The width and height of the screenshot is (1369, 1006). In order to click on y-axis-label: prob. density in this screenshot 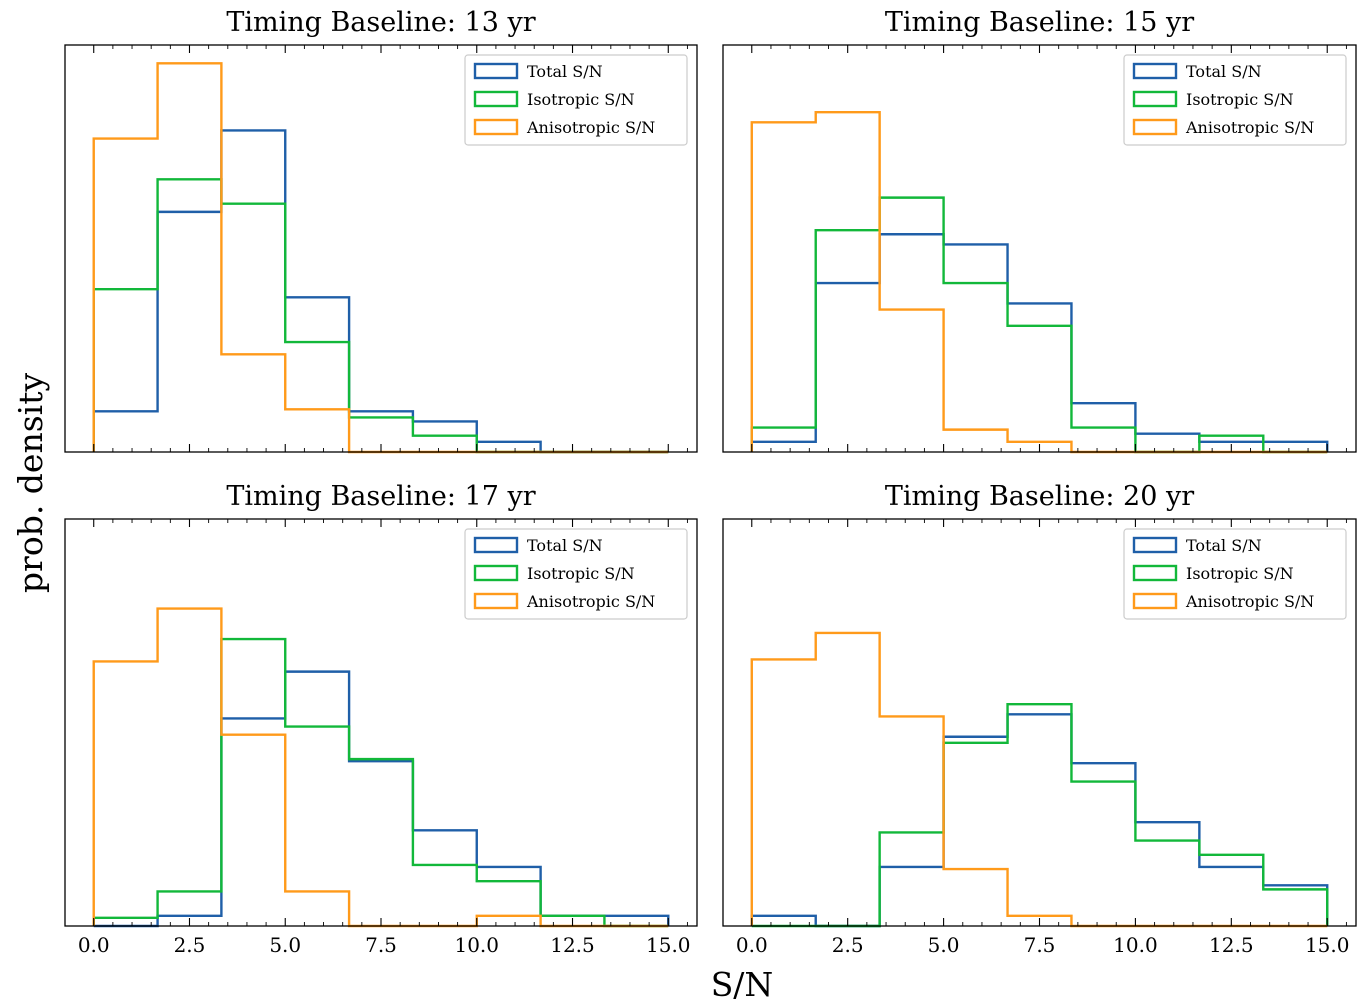, I will do `click(30, 483)`.